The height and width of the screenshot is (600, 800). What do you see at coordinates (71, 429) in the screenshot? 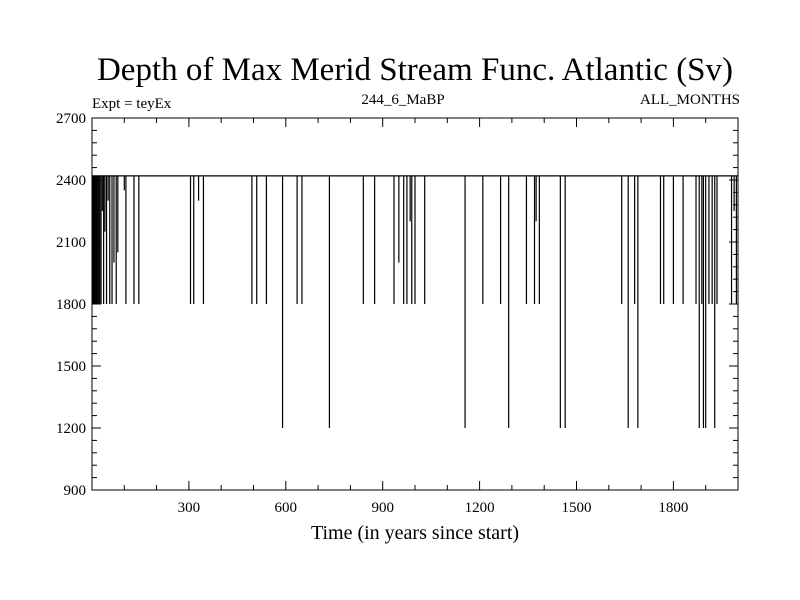
I see `y-tick-label: 1200` at bounding box center [71, 429].